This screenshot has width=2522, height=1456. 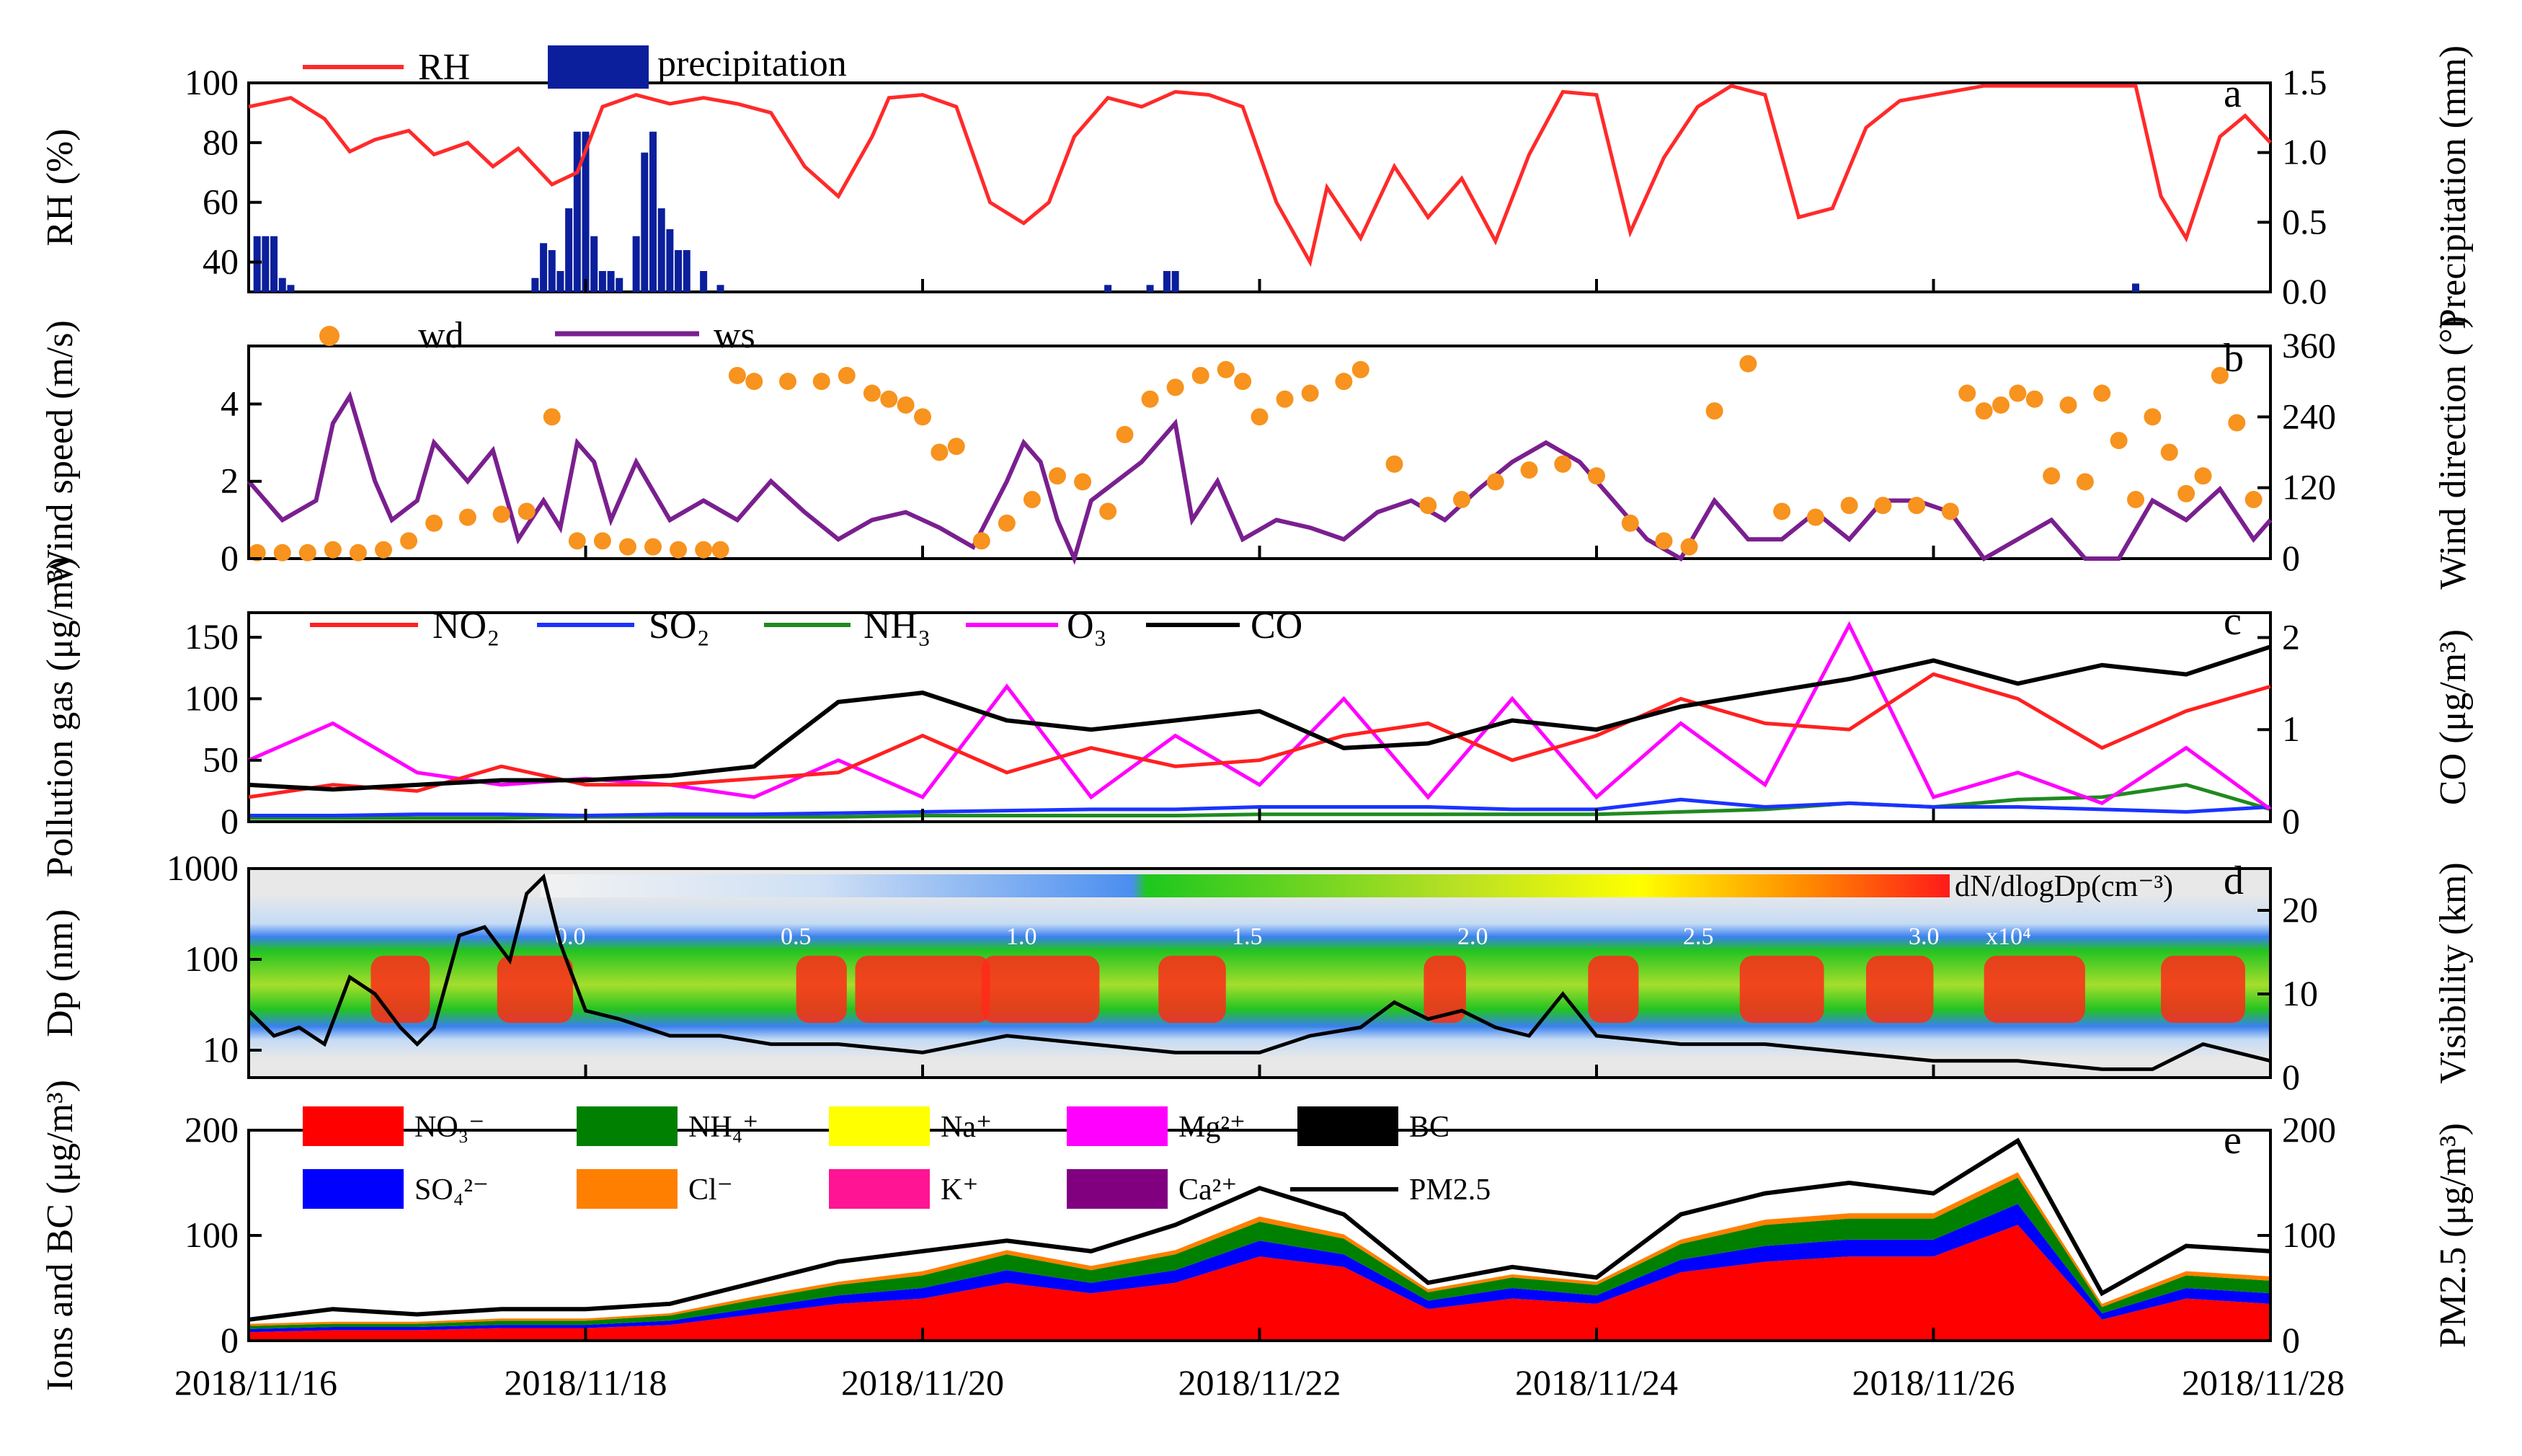 I want to click on panel-e-letter: e, so click(x=2233, y=1140).